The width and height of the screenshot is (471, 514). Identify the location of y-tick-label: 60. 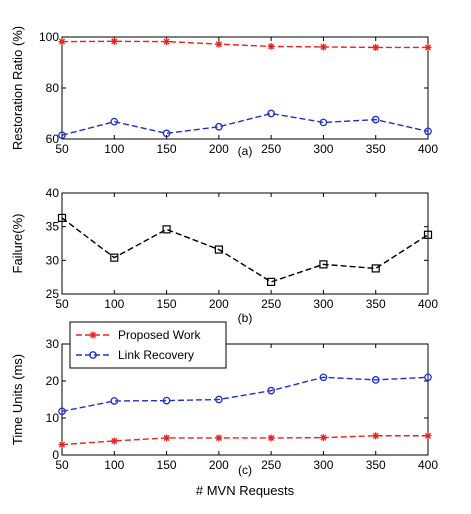
(53, 139).